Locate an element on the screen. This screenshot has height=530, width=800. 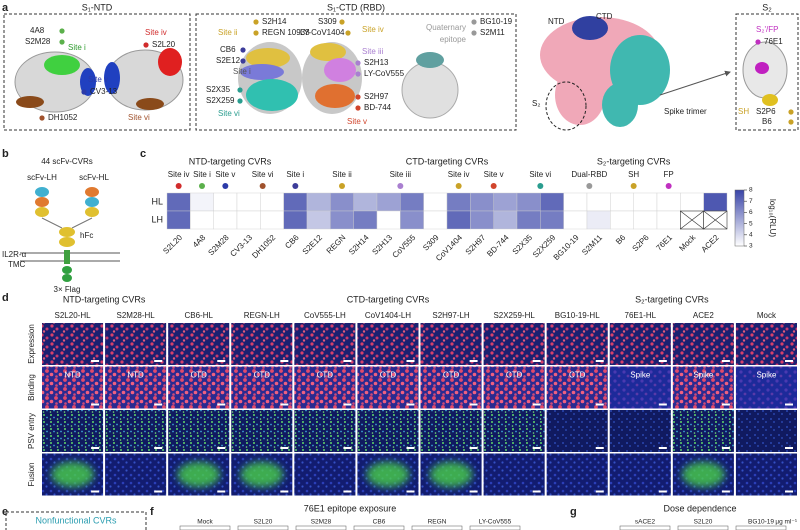
structure-label: epitope is located at coordinates (453, 39).